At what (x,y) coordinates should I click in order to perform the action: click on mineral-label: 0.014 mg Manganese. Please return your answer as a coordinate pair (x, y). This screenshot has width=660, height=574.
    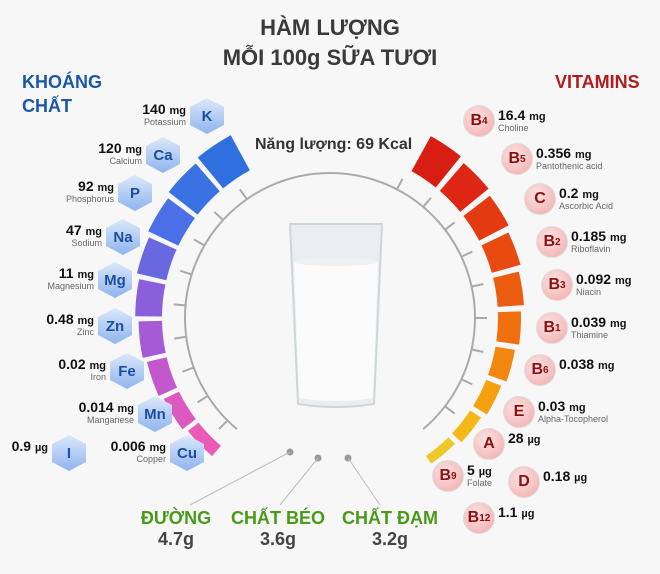
    Looking at the image, I should click on (106, 412).